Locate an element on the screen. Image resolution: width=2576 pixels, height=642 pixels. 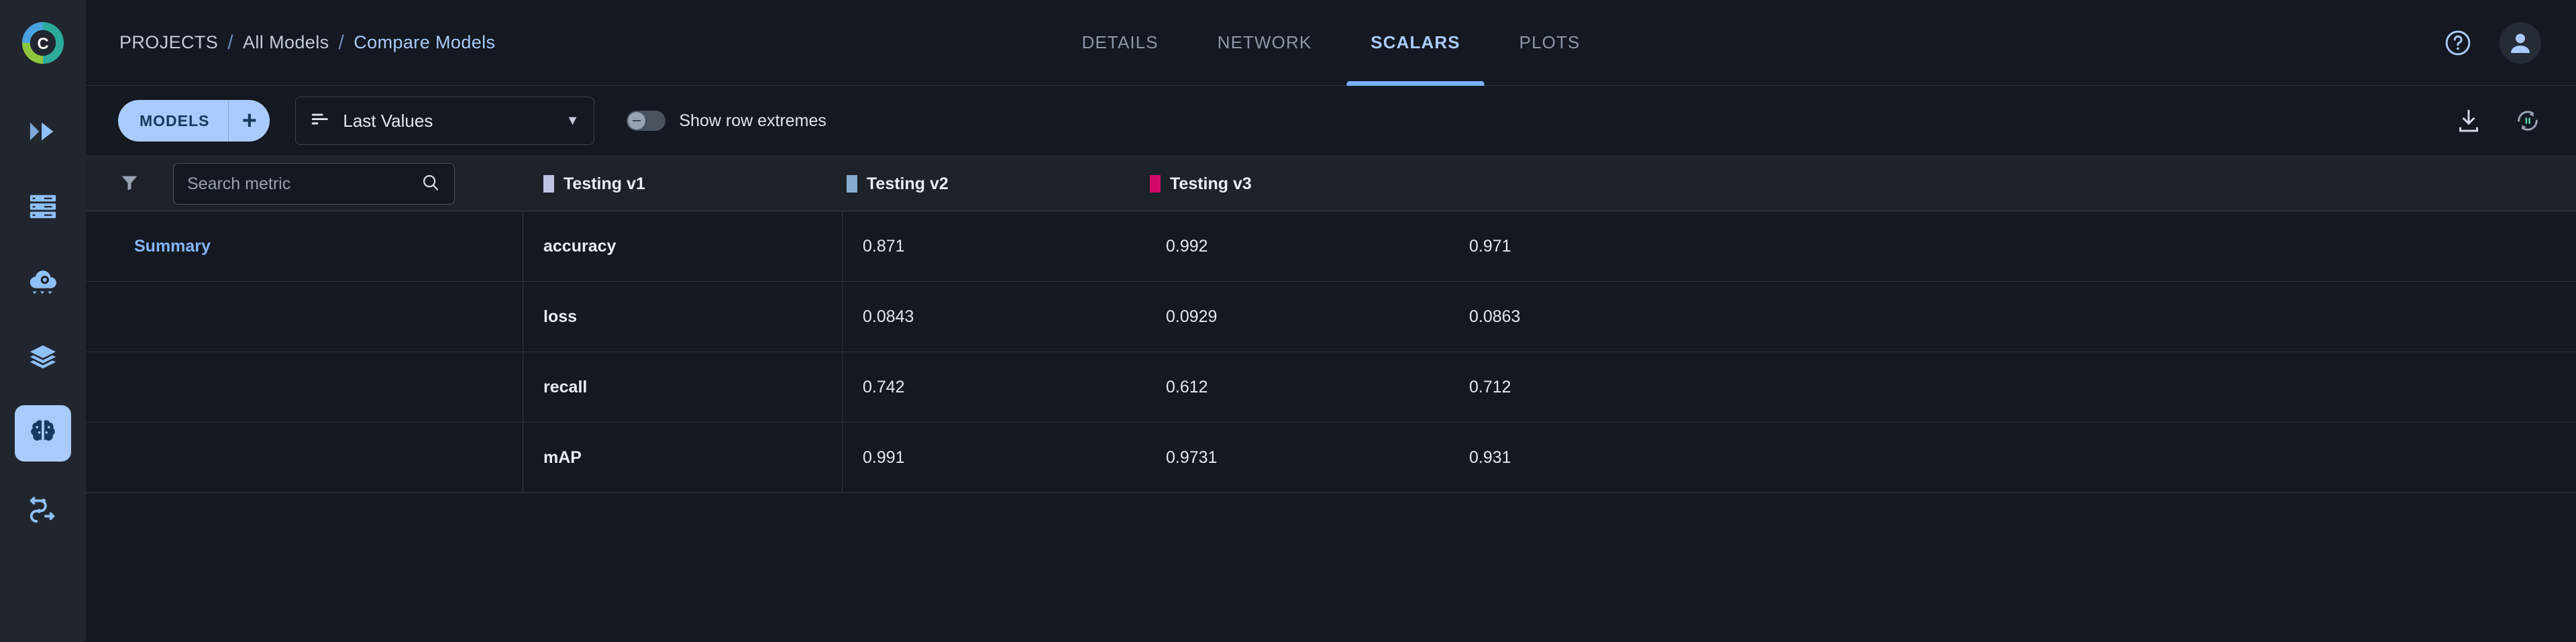
clearml-logo: C is located at coordinates (43, 43).